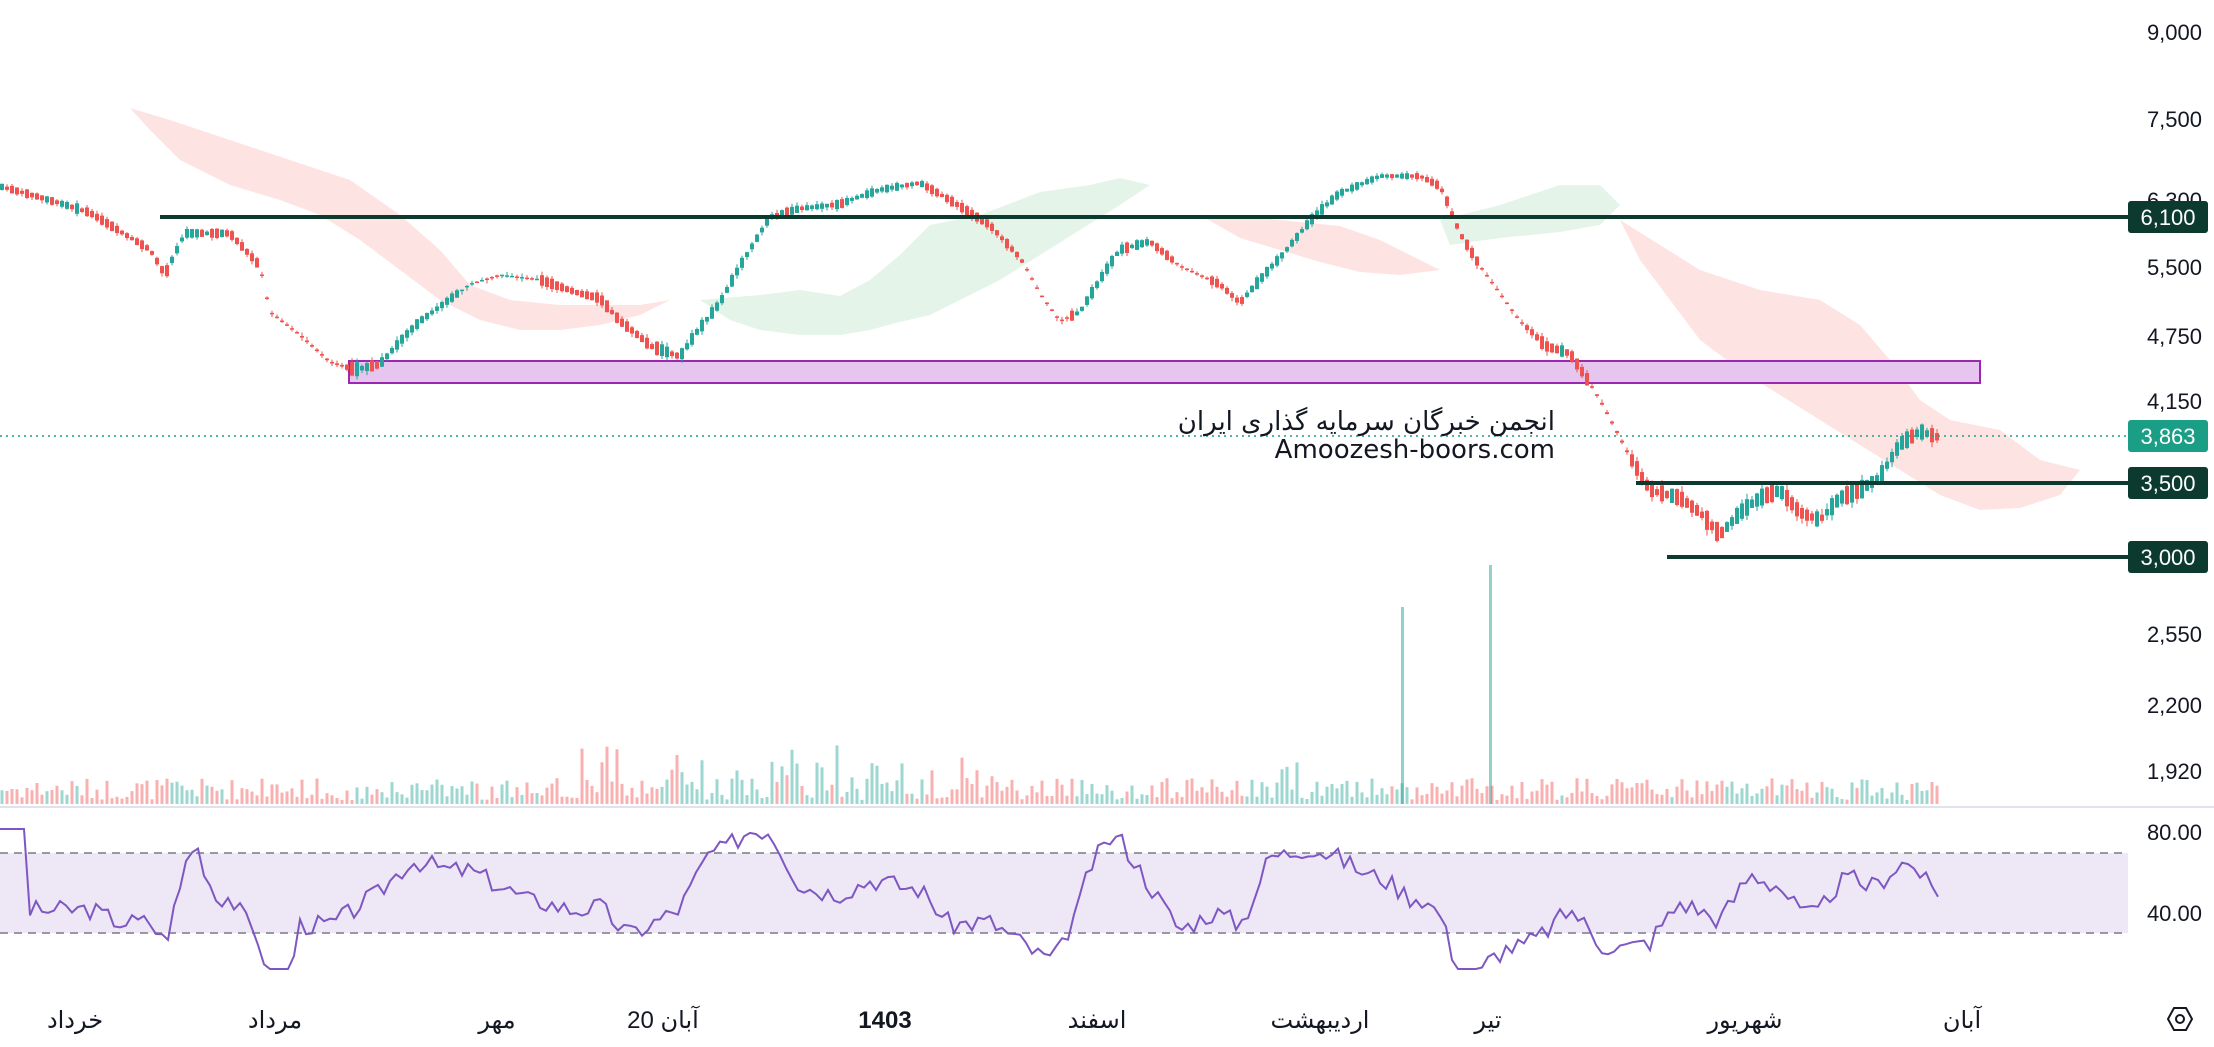 This screenshot has height=1047, width=2214. I want to click on level-tag-3000: 3,000, so click(2168, 557).